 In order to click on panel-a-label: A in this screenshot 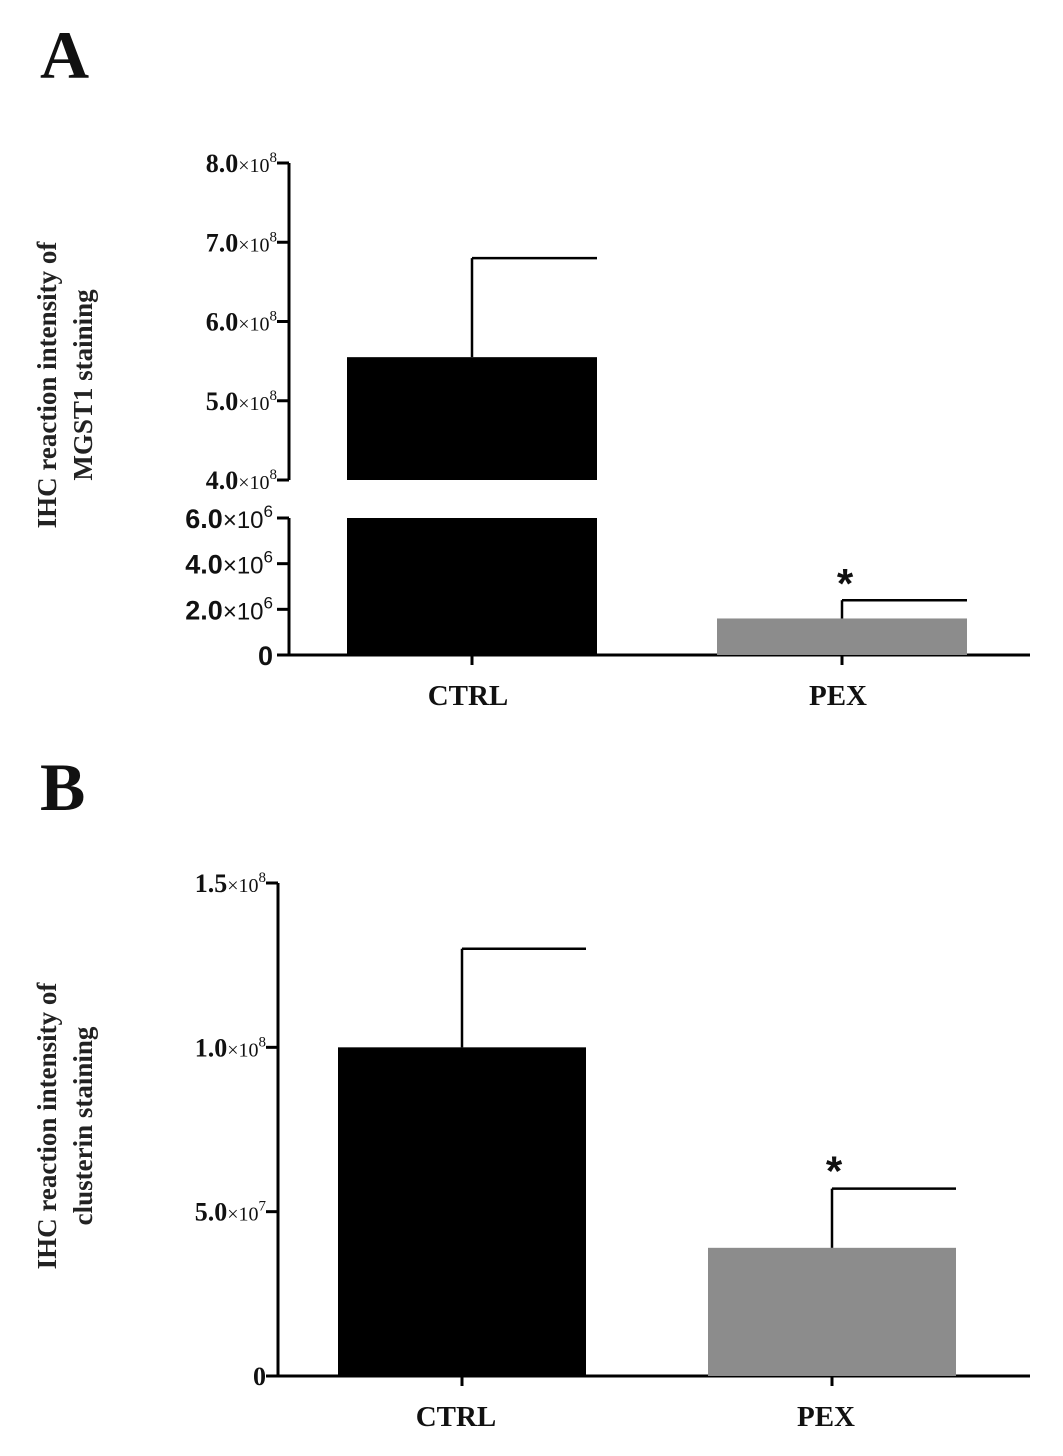, I will do `click(64, 55)`.